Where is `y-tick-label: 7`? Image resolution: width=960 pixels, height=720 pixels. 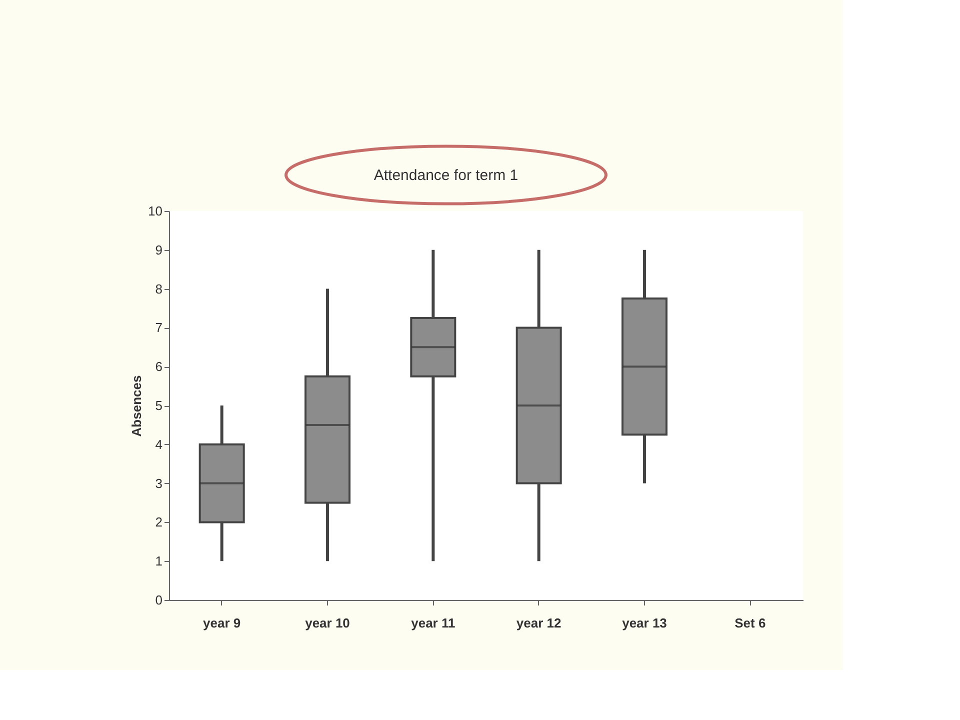 y-tick-label: 7 is located at coordinates (158, 328).